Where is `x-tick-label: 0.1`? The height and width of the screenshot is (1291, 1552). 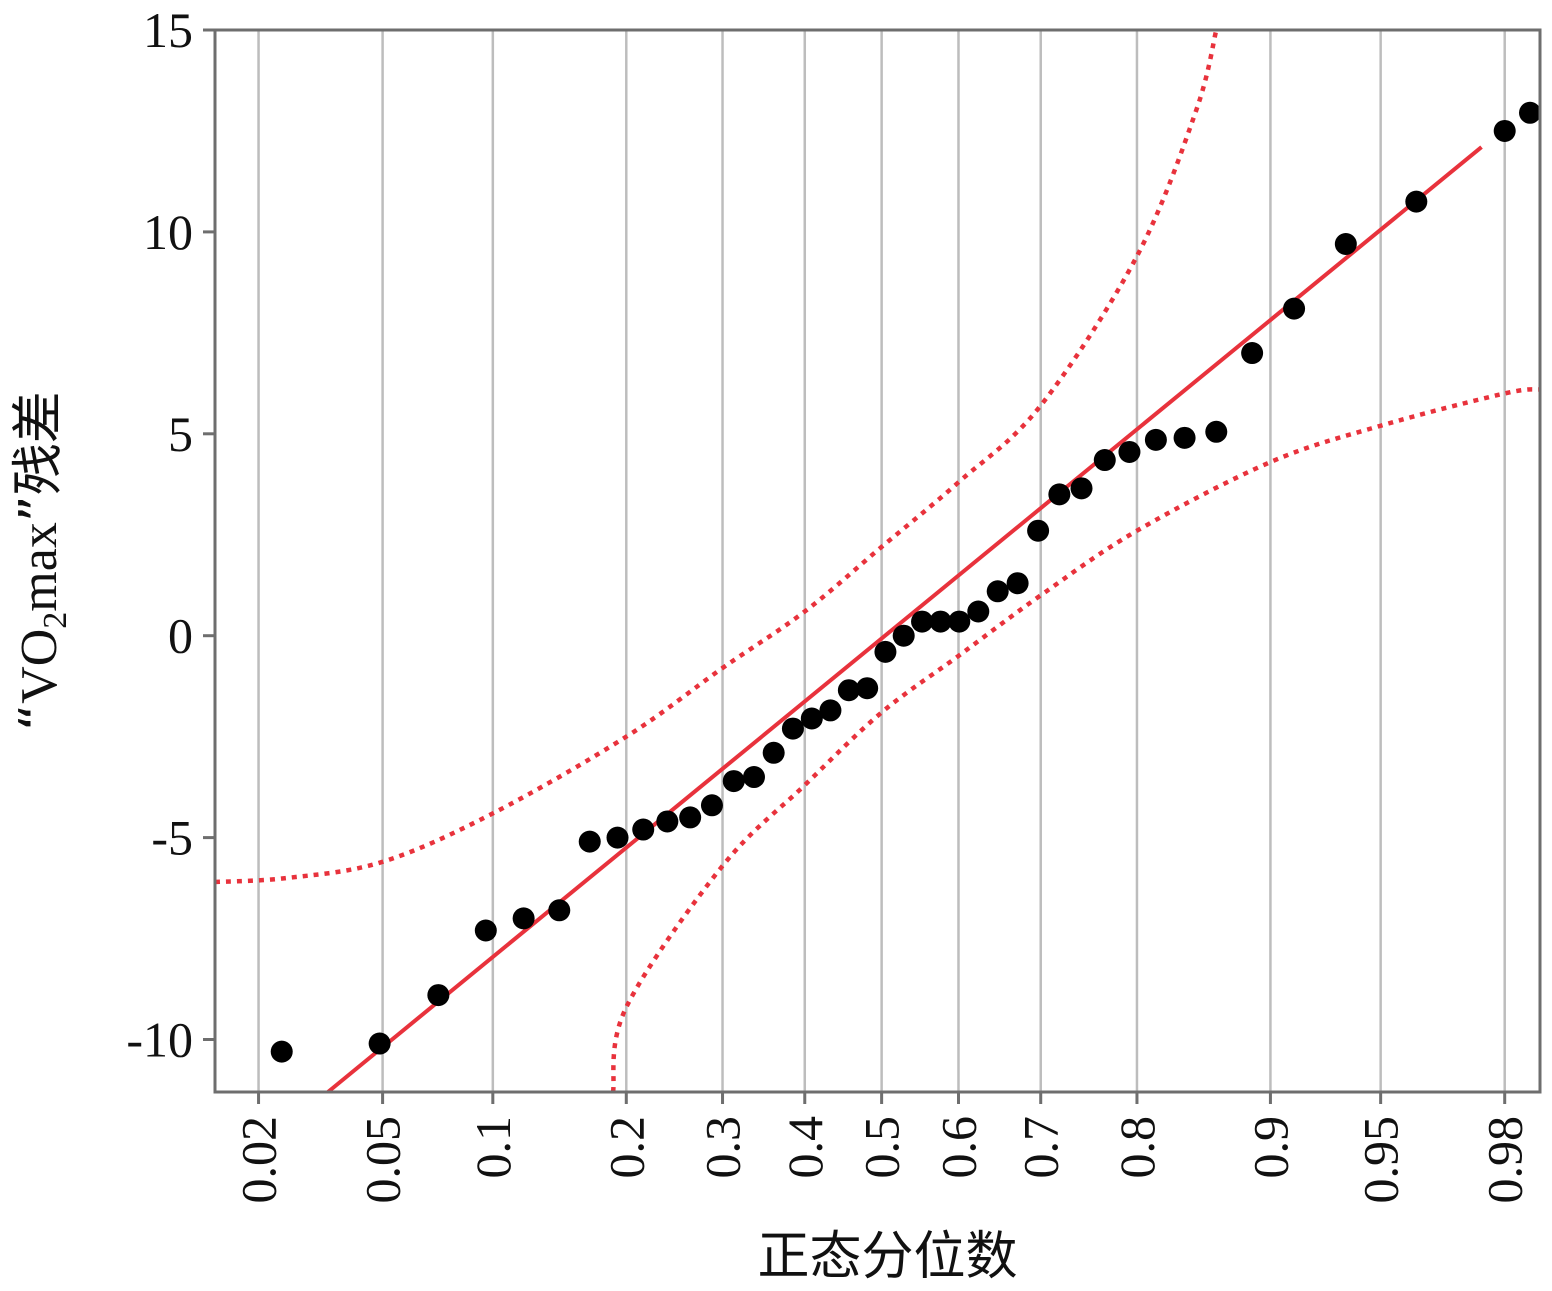
x-tick-label: 0.1 is located at coordinates (493, 1147).